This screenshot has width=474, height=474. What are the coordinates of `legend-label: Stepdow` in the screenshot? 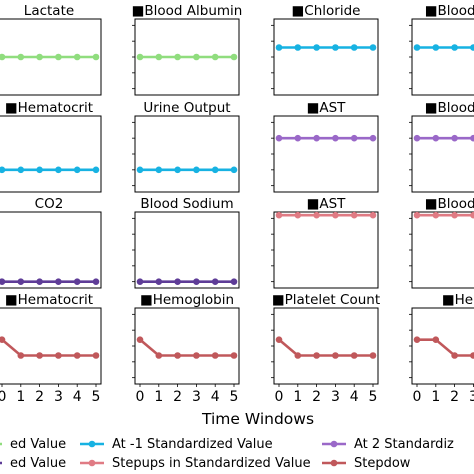 It's located at (382, 463).